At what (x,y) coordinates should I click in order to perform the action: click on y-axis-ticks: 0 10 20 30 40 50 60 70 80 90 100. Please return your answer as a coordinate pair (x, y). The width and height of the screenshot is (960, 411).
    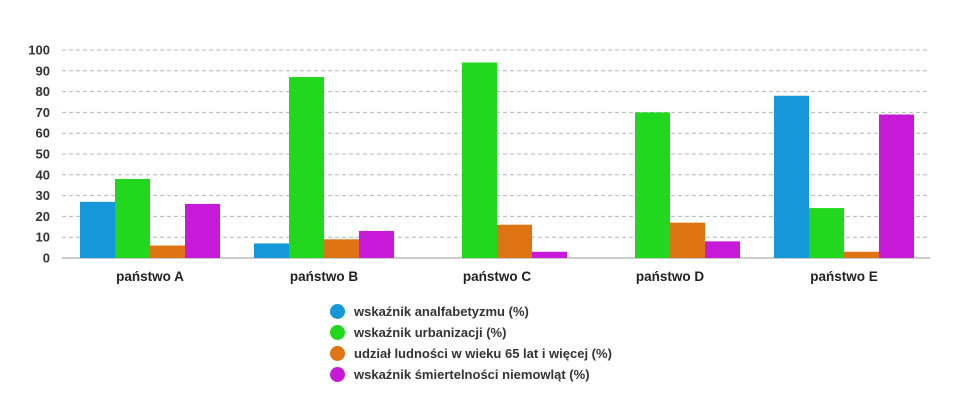
    Looking at the image, I should click on (39, 154).